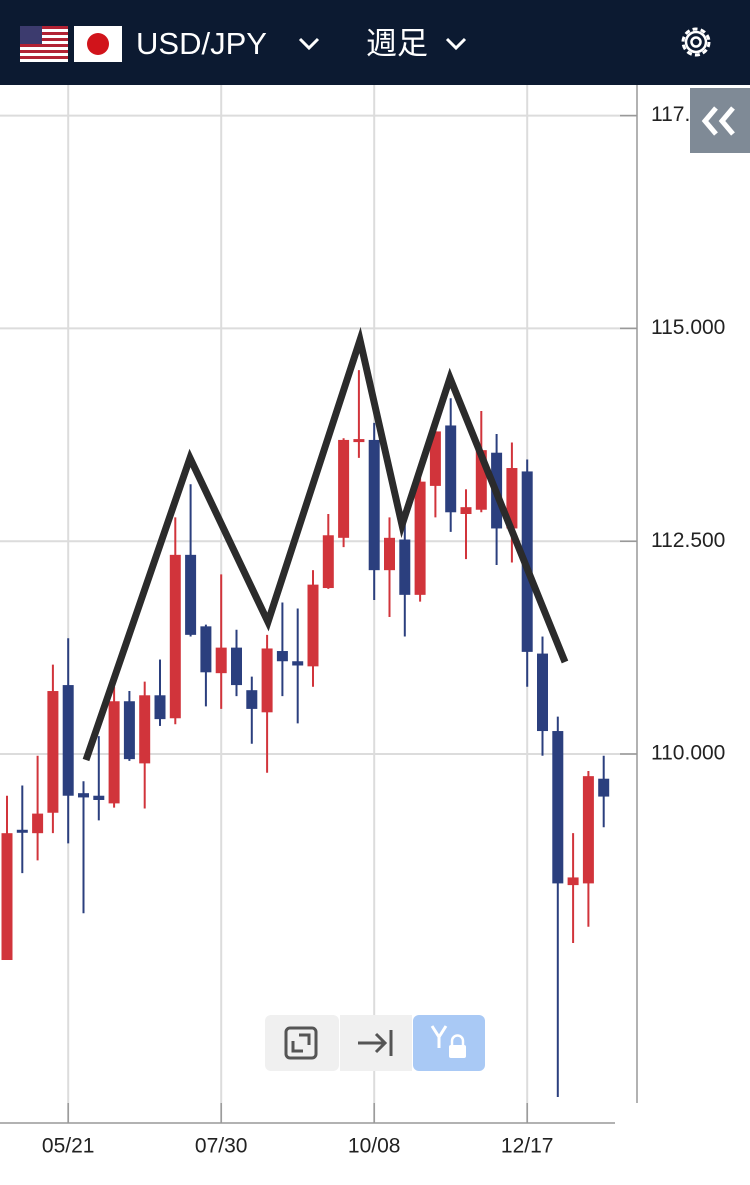  I want to click on settings-icon, so click(696, 42).